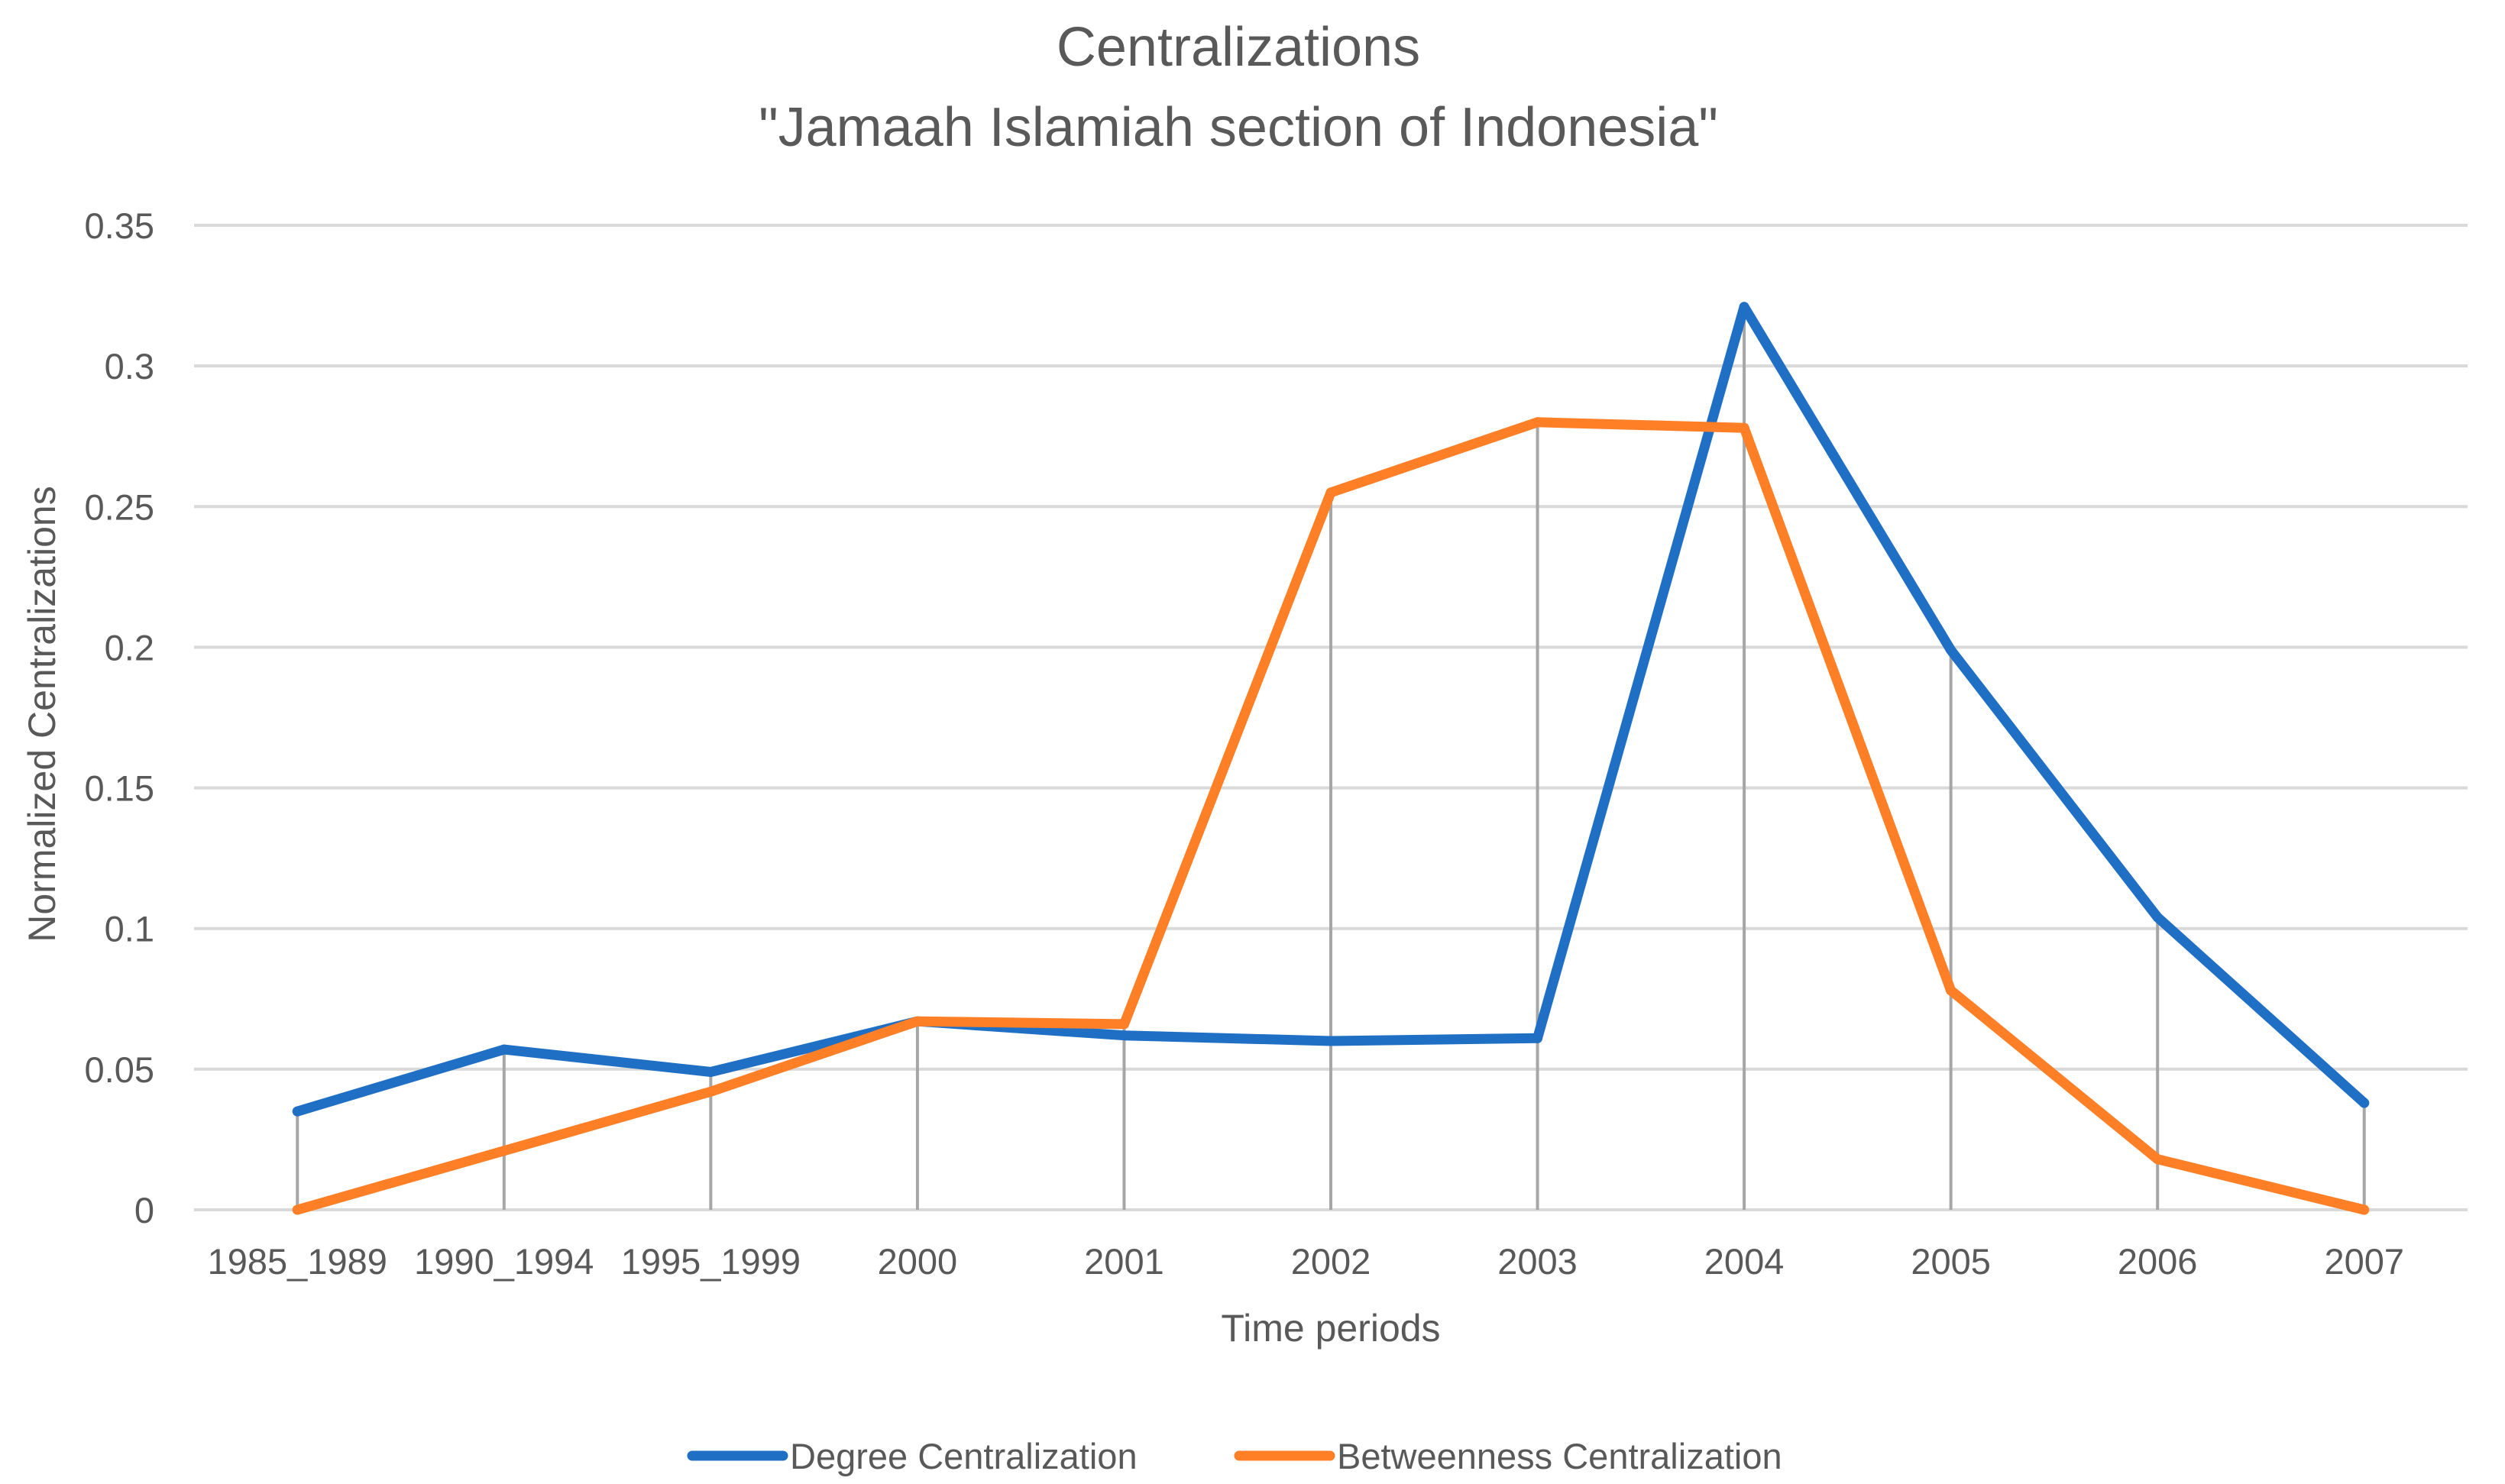 The height and width of the screenshot is (1484, 2505). I want to click on y-axis-ticks: 0 0.05 0.1 0.15 0.2 0.25 0.3 0.35, so click(119, 717).